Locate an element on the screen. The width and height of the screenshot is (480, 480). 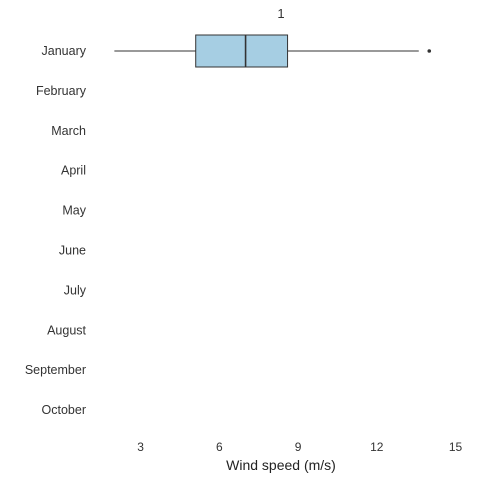
x-tick-label-6: 6 is located at coordinates (219, 447).